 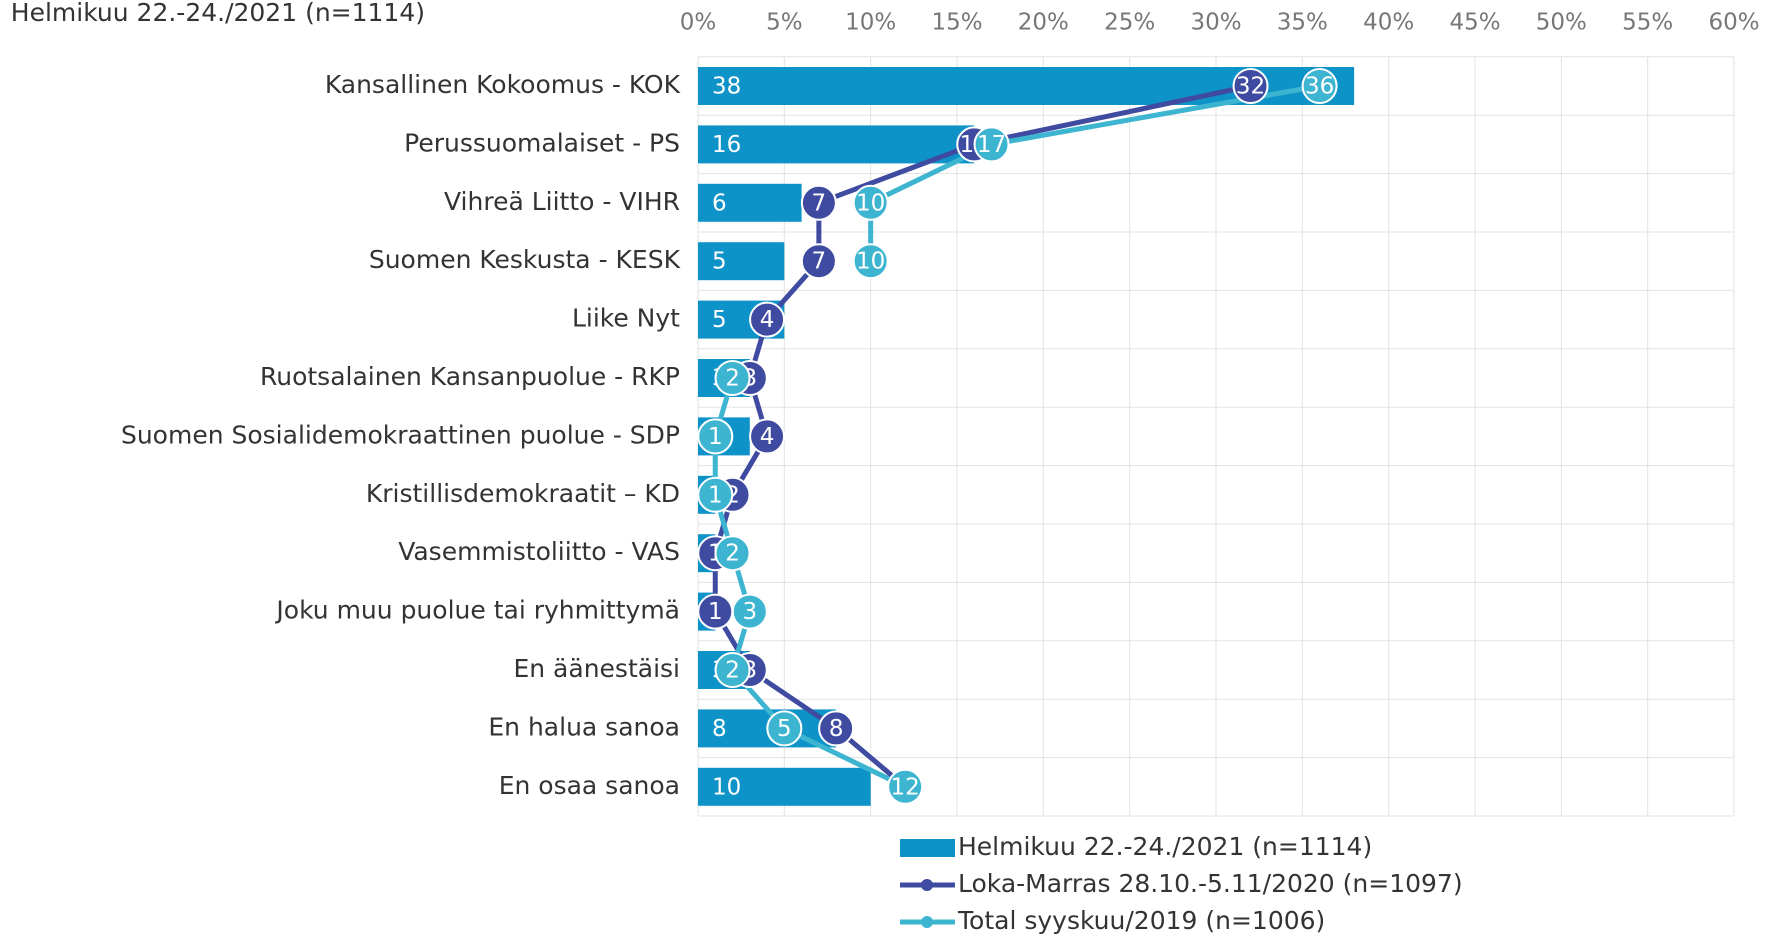 What do you see at coordinates (726, 787) in the screenshot?
I see `bar-label: 10` at bounding box center [726, 787].